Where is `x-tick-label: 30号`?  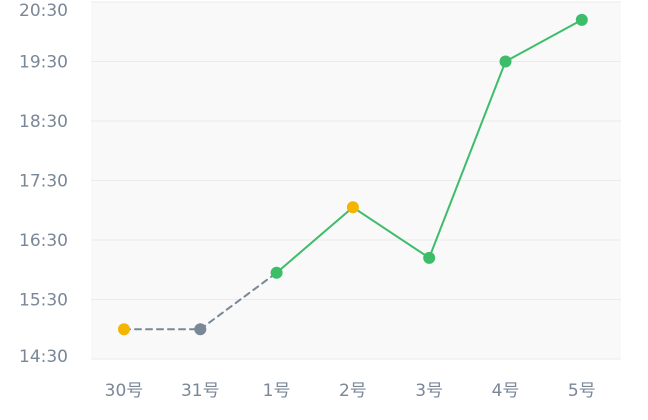 x-tick-label: 30号 is located at coordinates (124, 391).